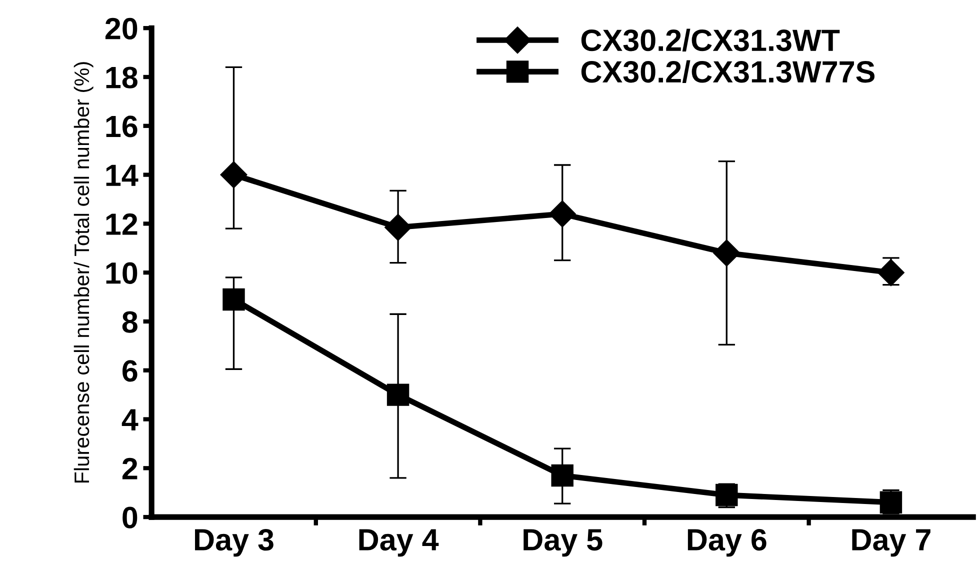 Image resolution: width=978 pixels, height=562 pixels. I want to click on y-tick-label: 8, so click(130, 322).